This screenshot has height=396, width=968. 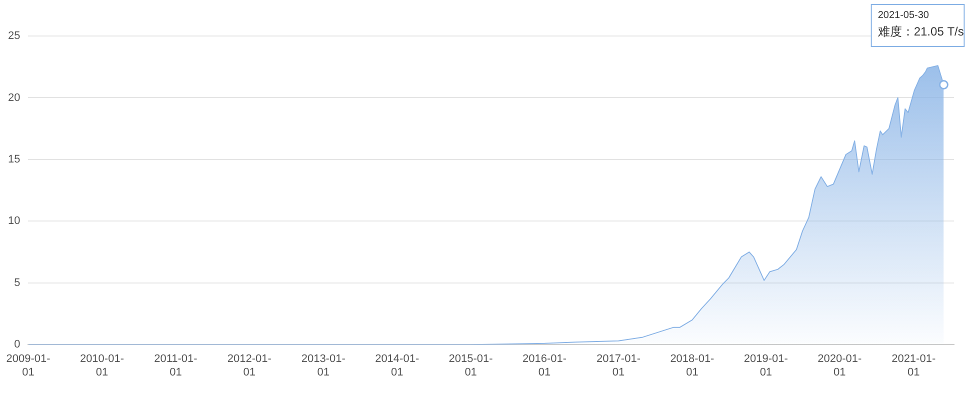 I want to click on x-tick-label: 2016-01- 01, so click(x=544, y=365).